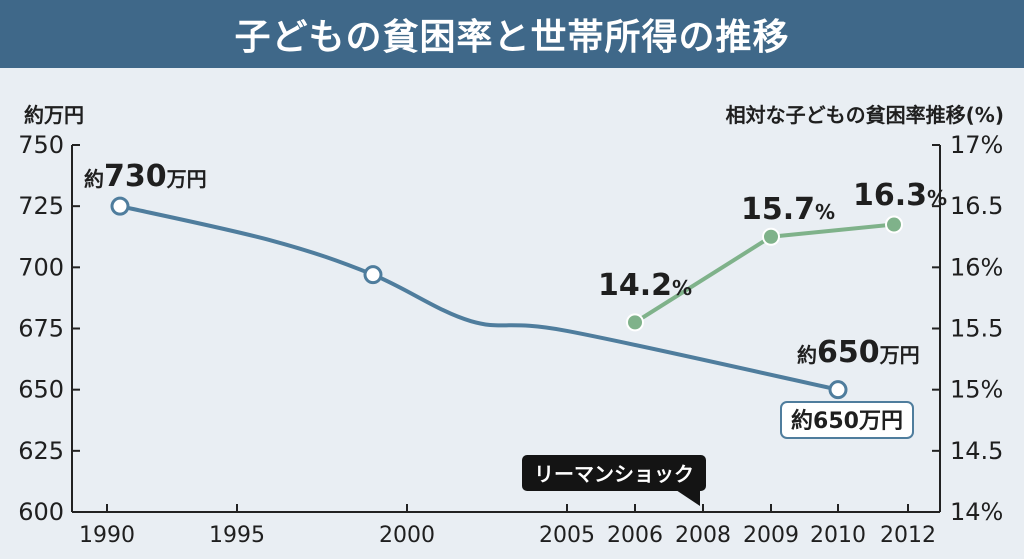  I want to click on y-left-tick-label: 650, so click(41, 390).